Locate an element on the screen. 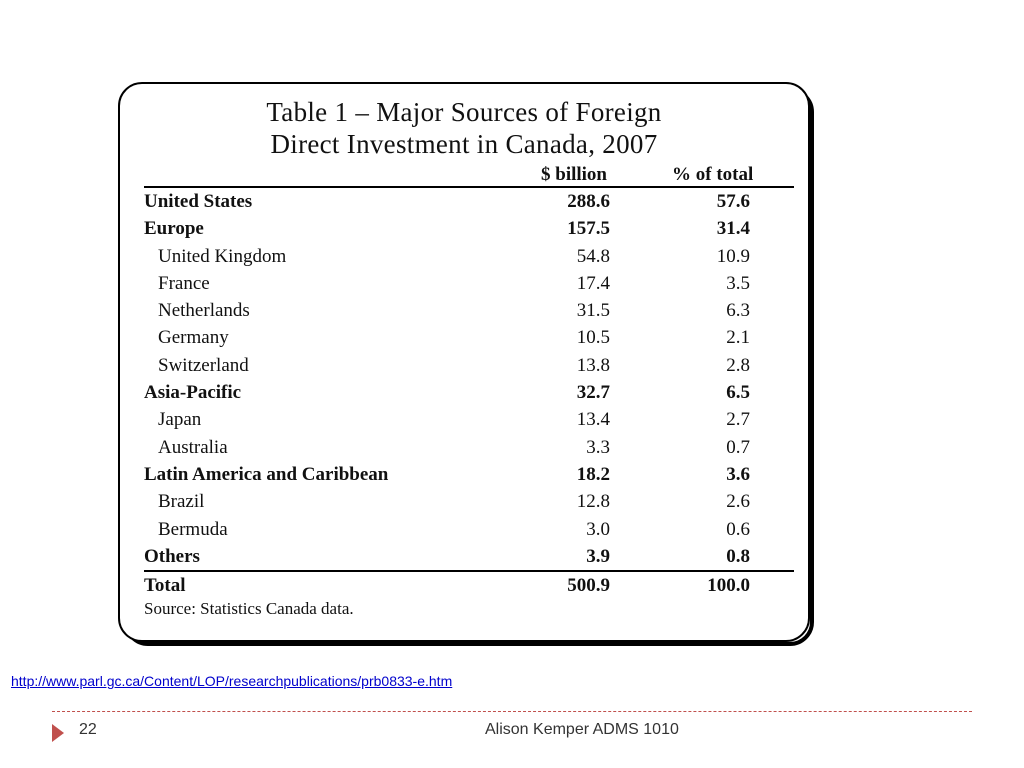  table-row: United States 288.6 57.6 is located at coordinates (469, 201).